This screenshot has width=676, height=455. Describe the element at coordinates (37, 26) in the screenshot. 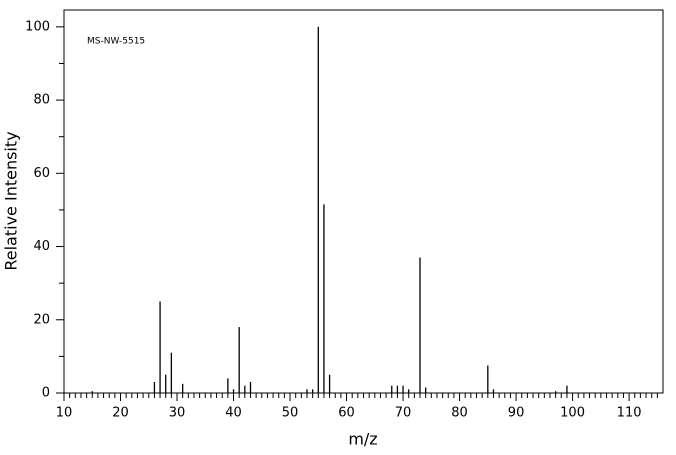

I see `y-tick-label: 100` at that location.